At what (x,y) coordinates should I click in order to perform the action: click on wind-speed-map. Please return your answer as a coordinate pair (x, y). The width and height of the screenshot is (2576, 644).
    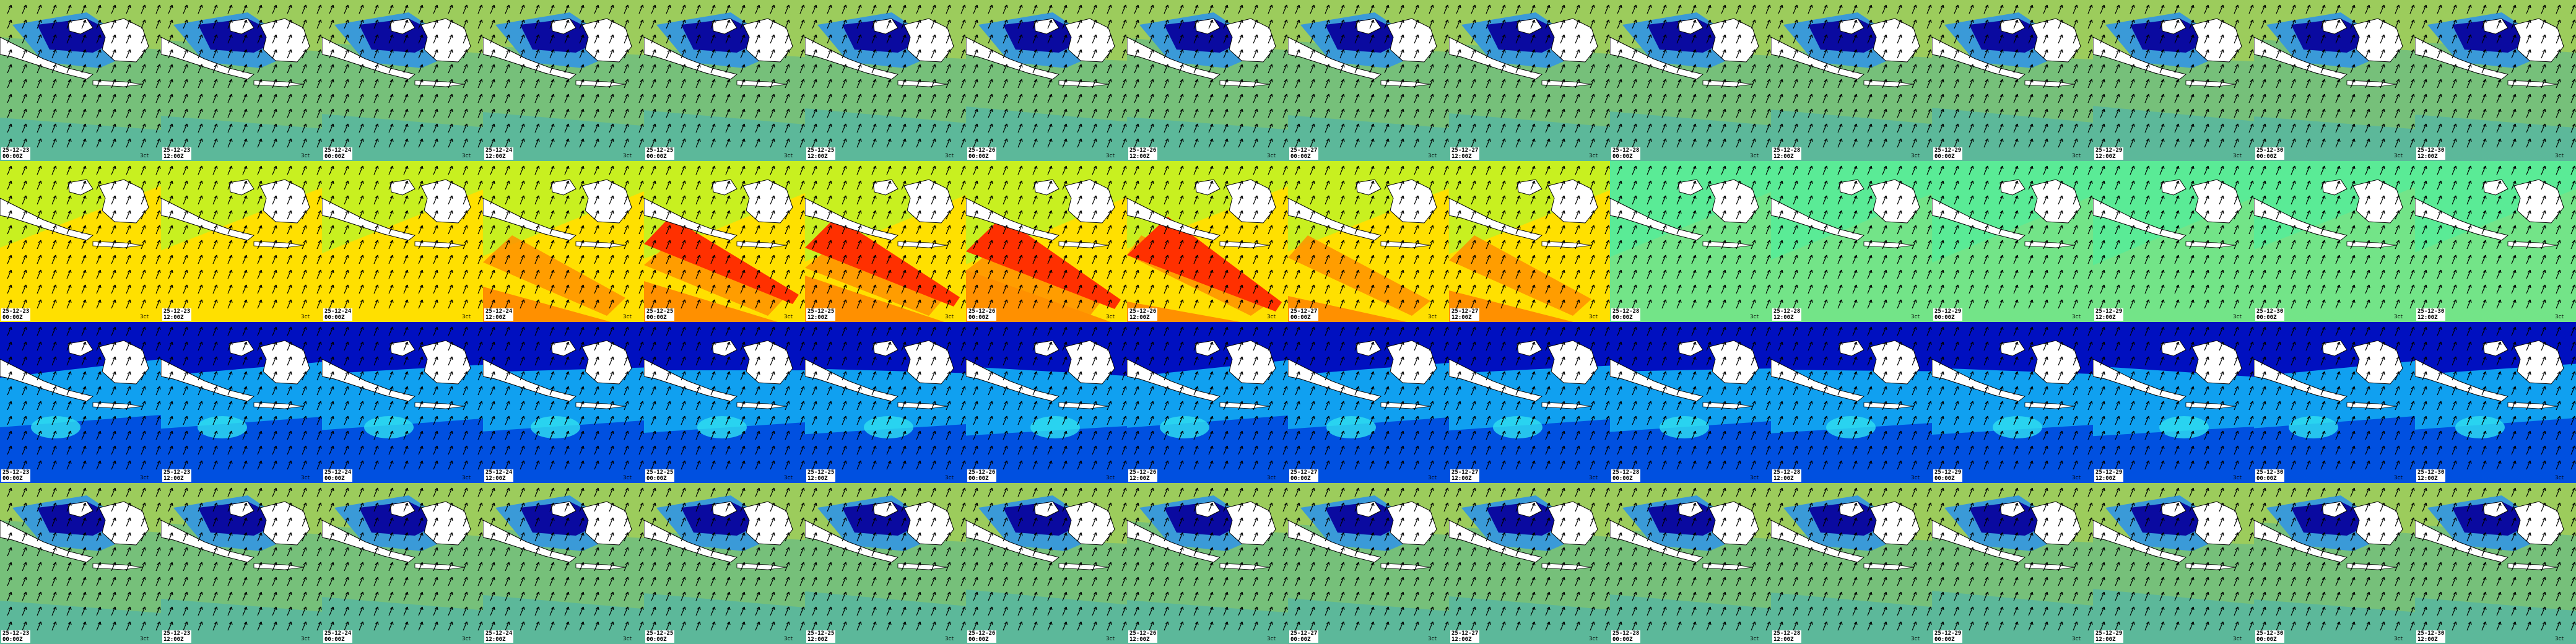
    Looking at the image, I should click on (1368, 402).